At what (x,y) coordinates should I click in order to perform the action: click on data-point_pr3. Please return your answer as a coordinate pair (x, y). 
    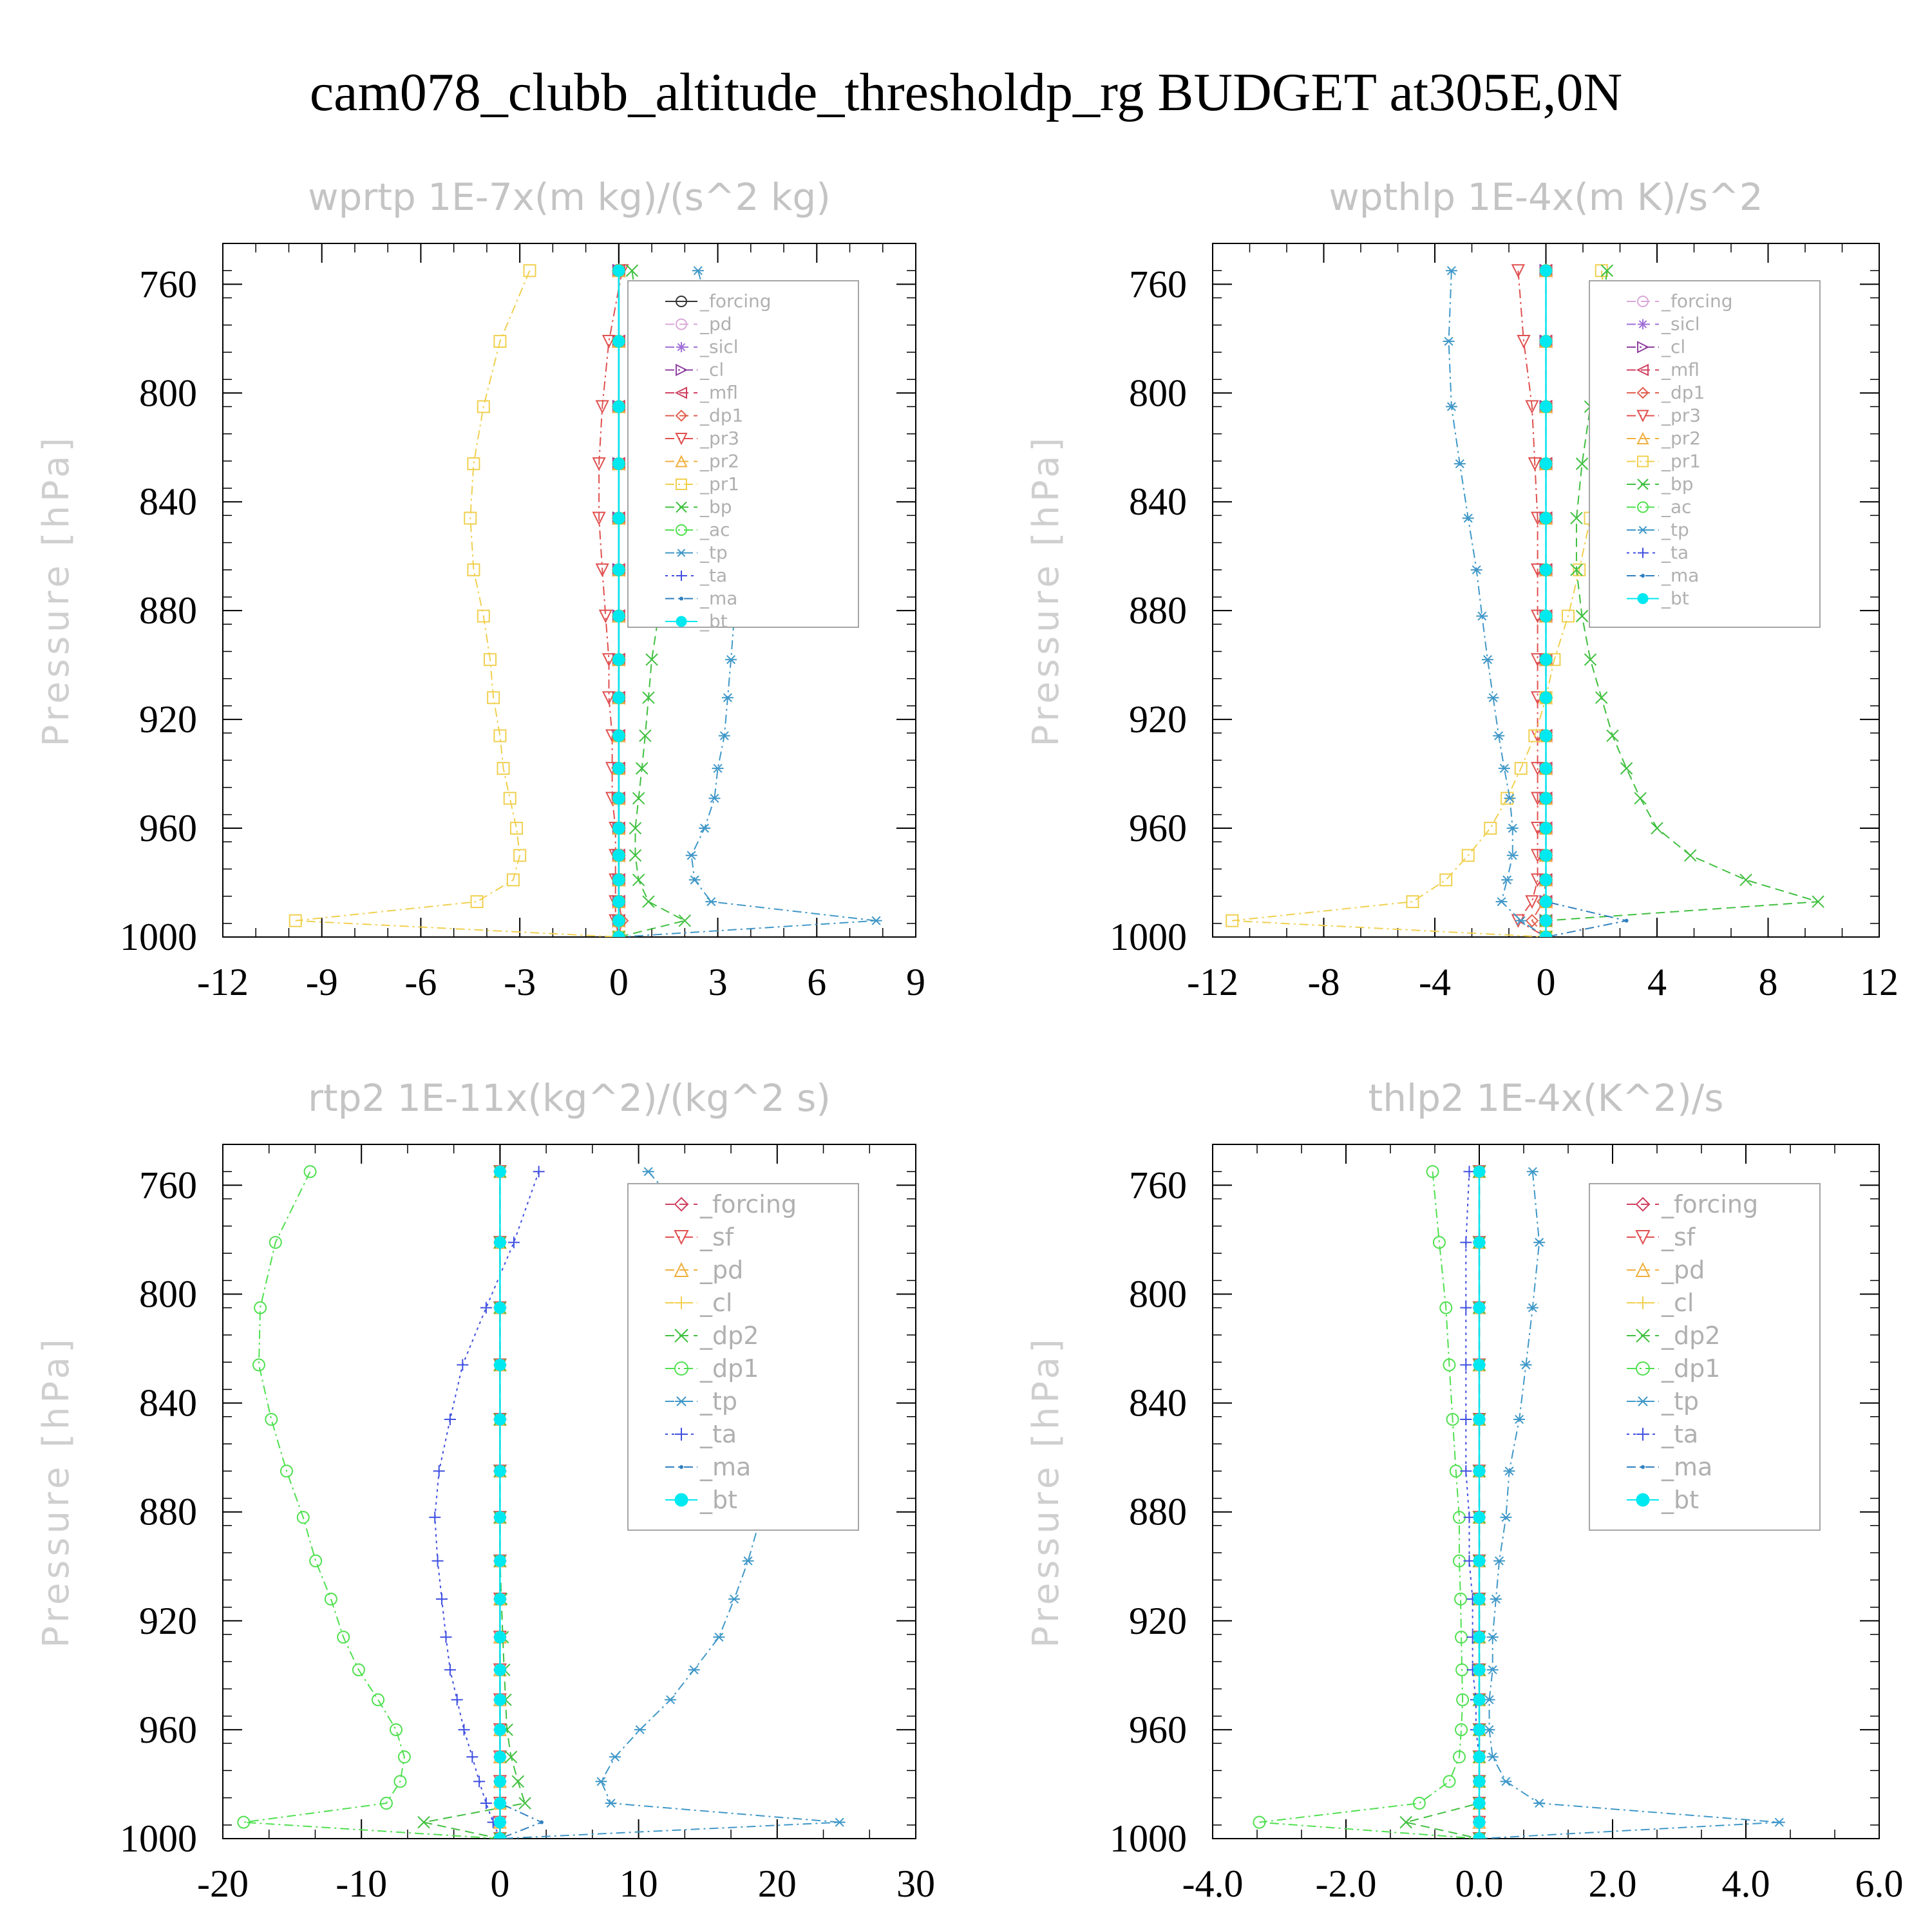
    Looking at the image, I should click on (1535, 464).